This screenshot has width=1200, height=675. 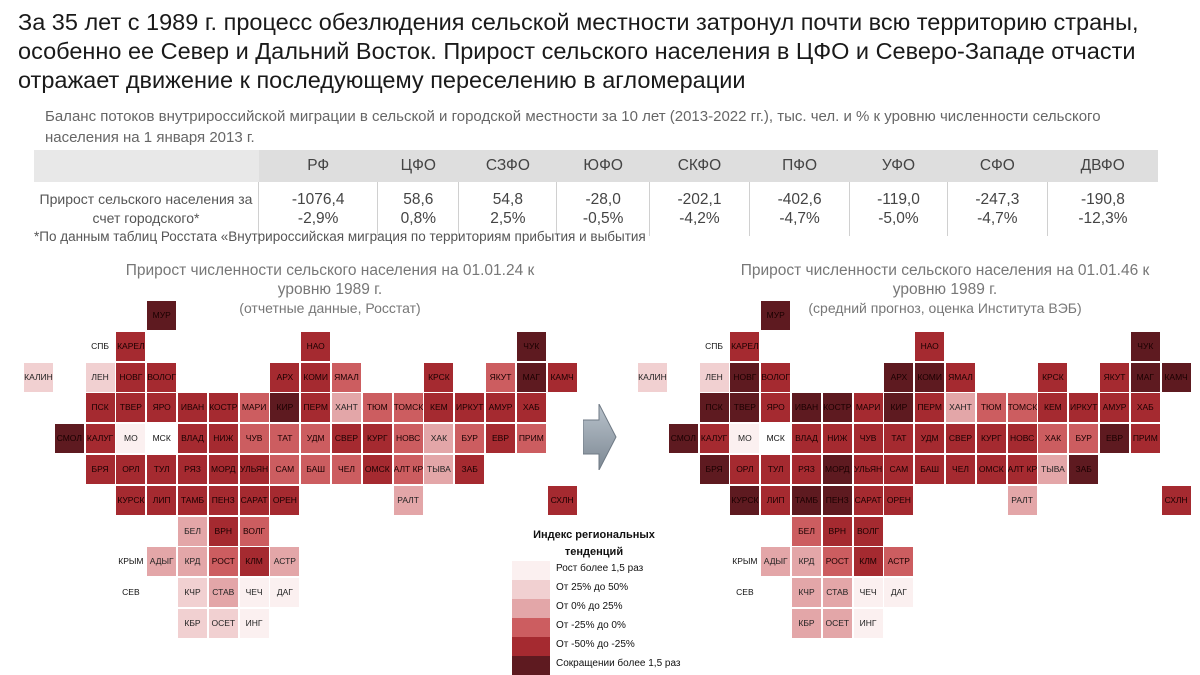 I want to click on region-tile: ПСК, so click(x=714, y=408).